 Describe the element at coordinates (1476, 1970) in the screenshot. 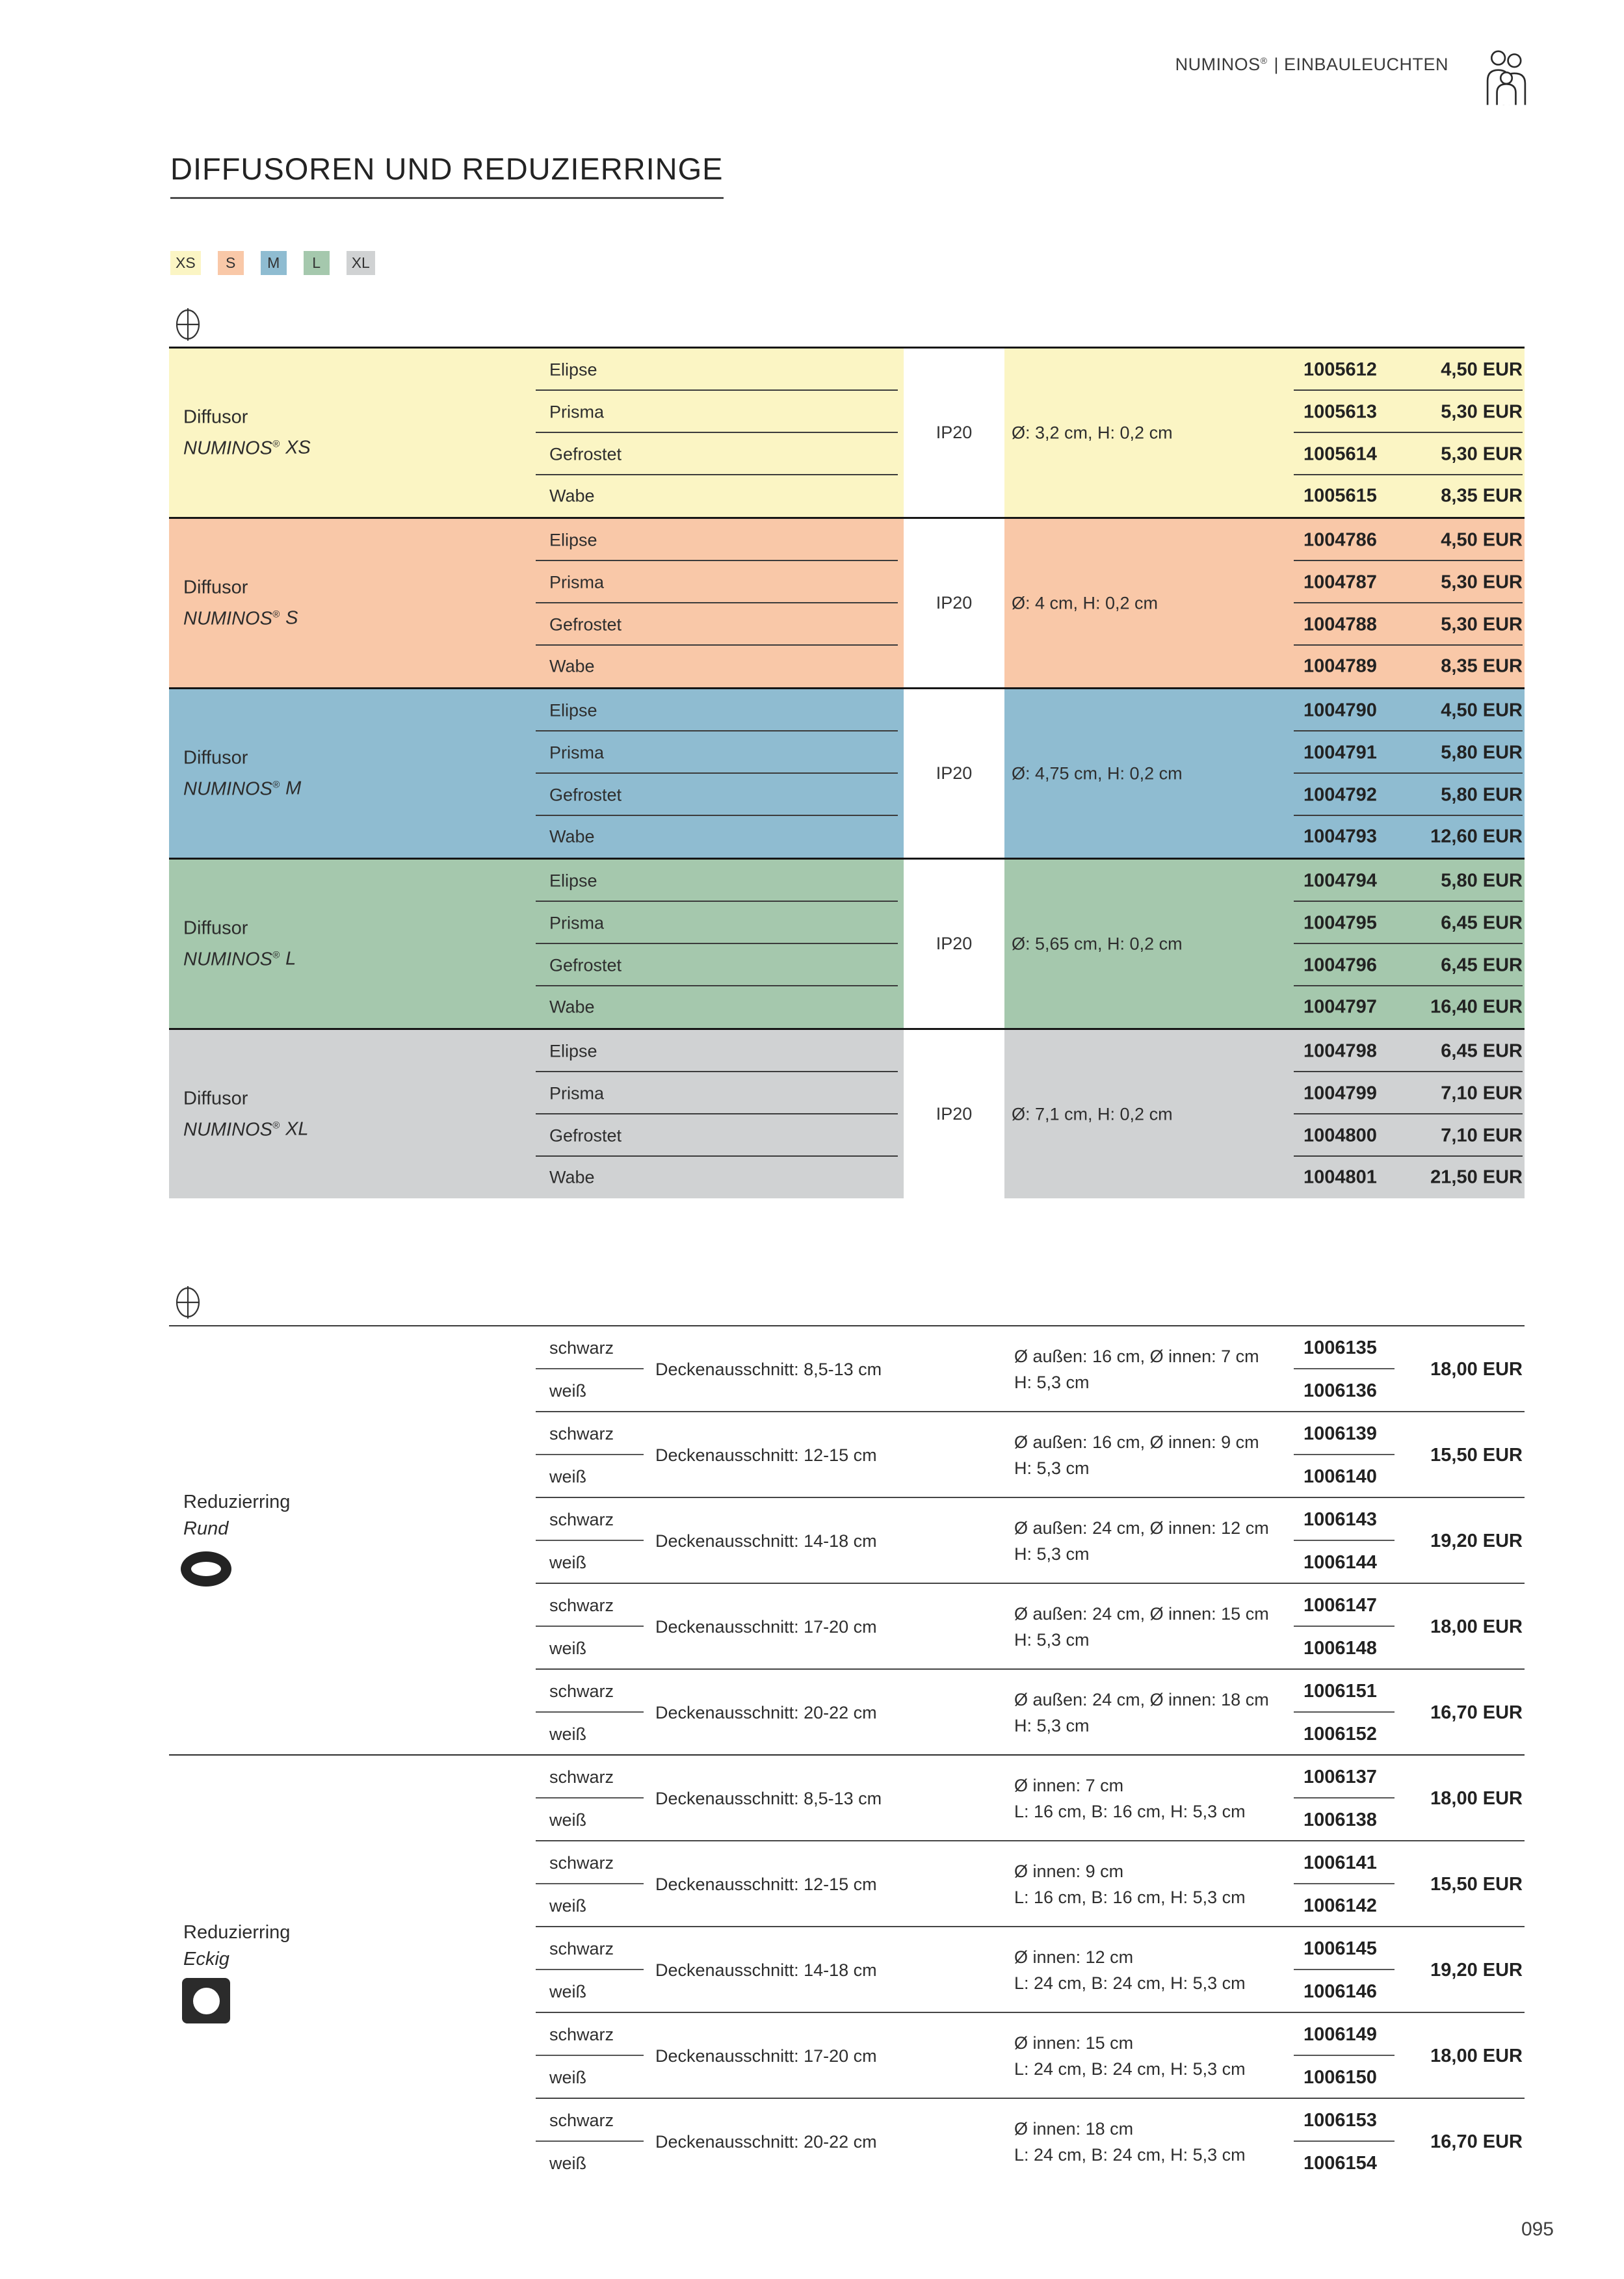

I see `price: 19,20 EUR` at that location.